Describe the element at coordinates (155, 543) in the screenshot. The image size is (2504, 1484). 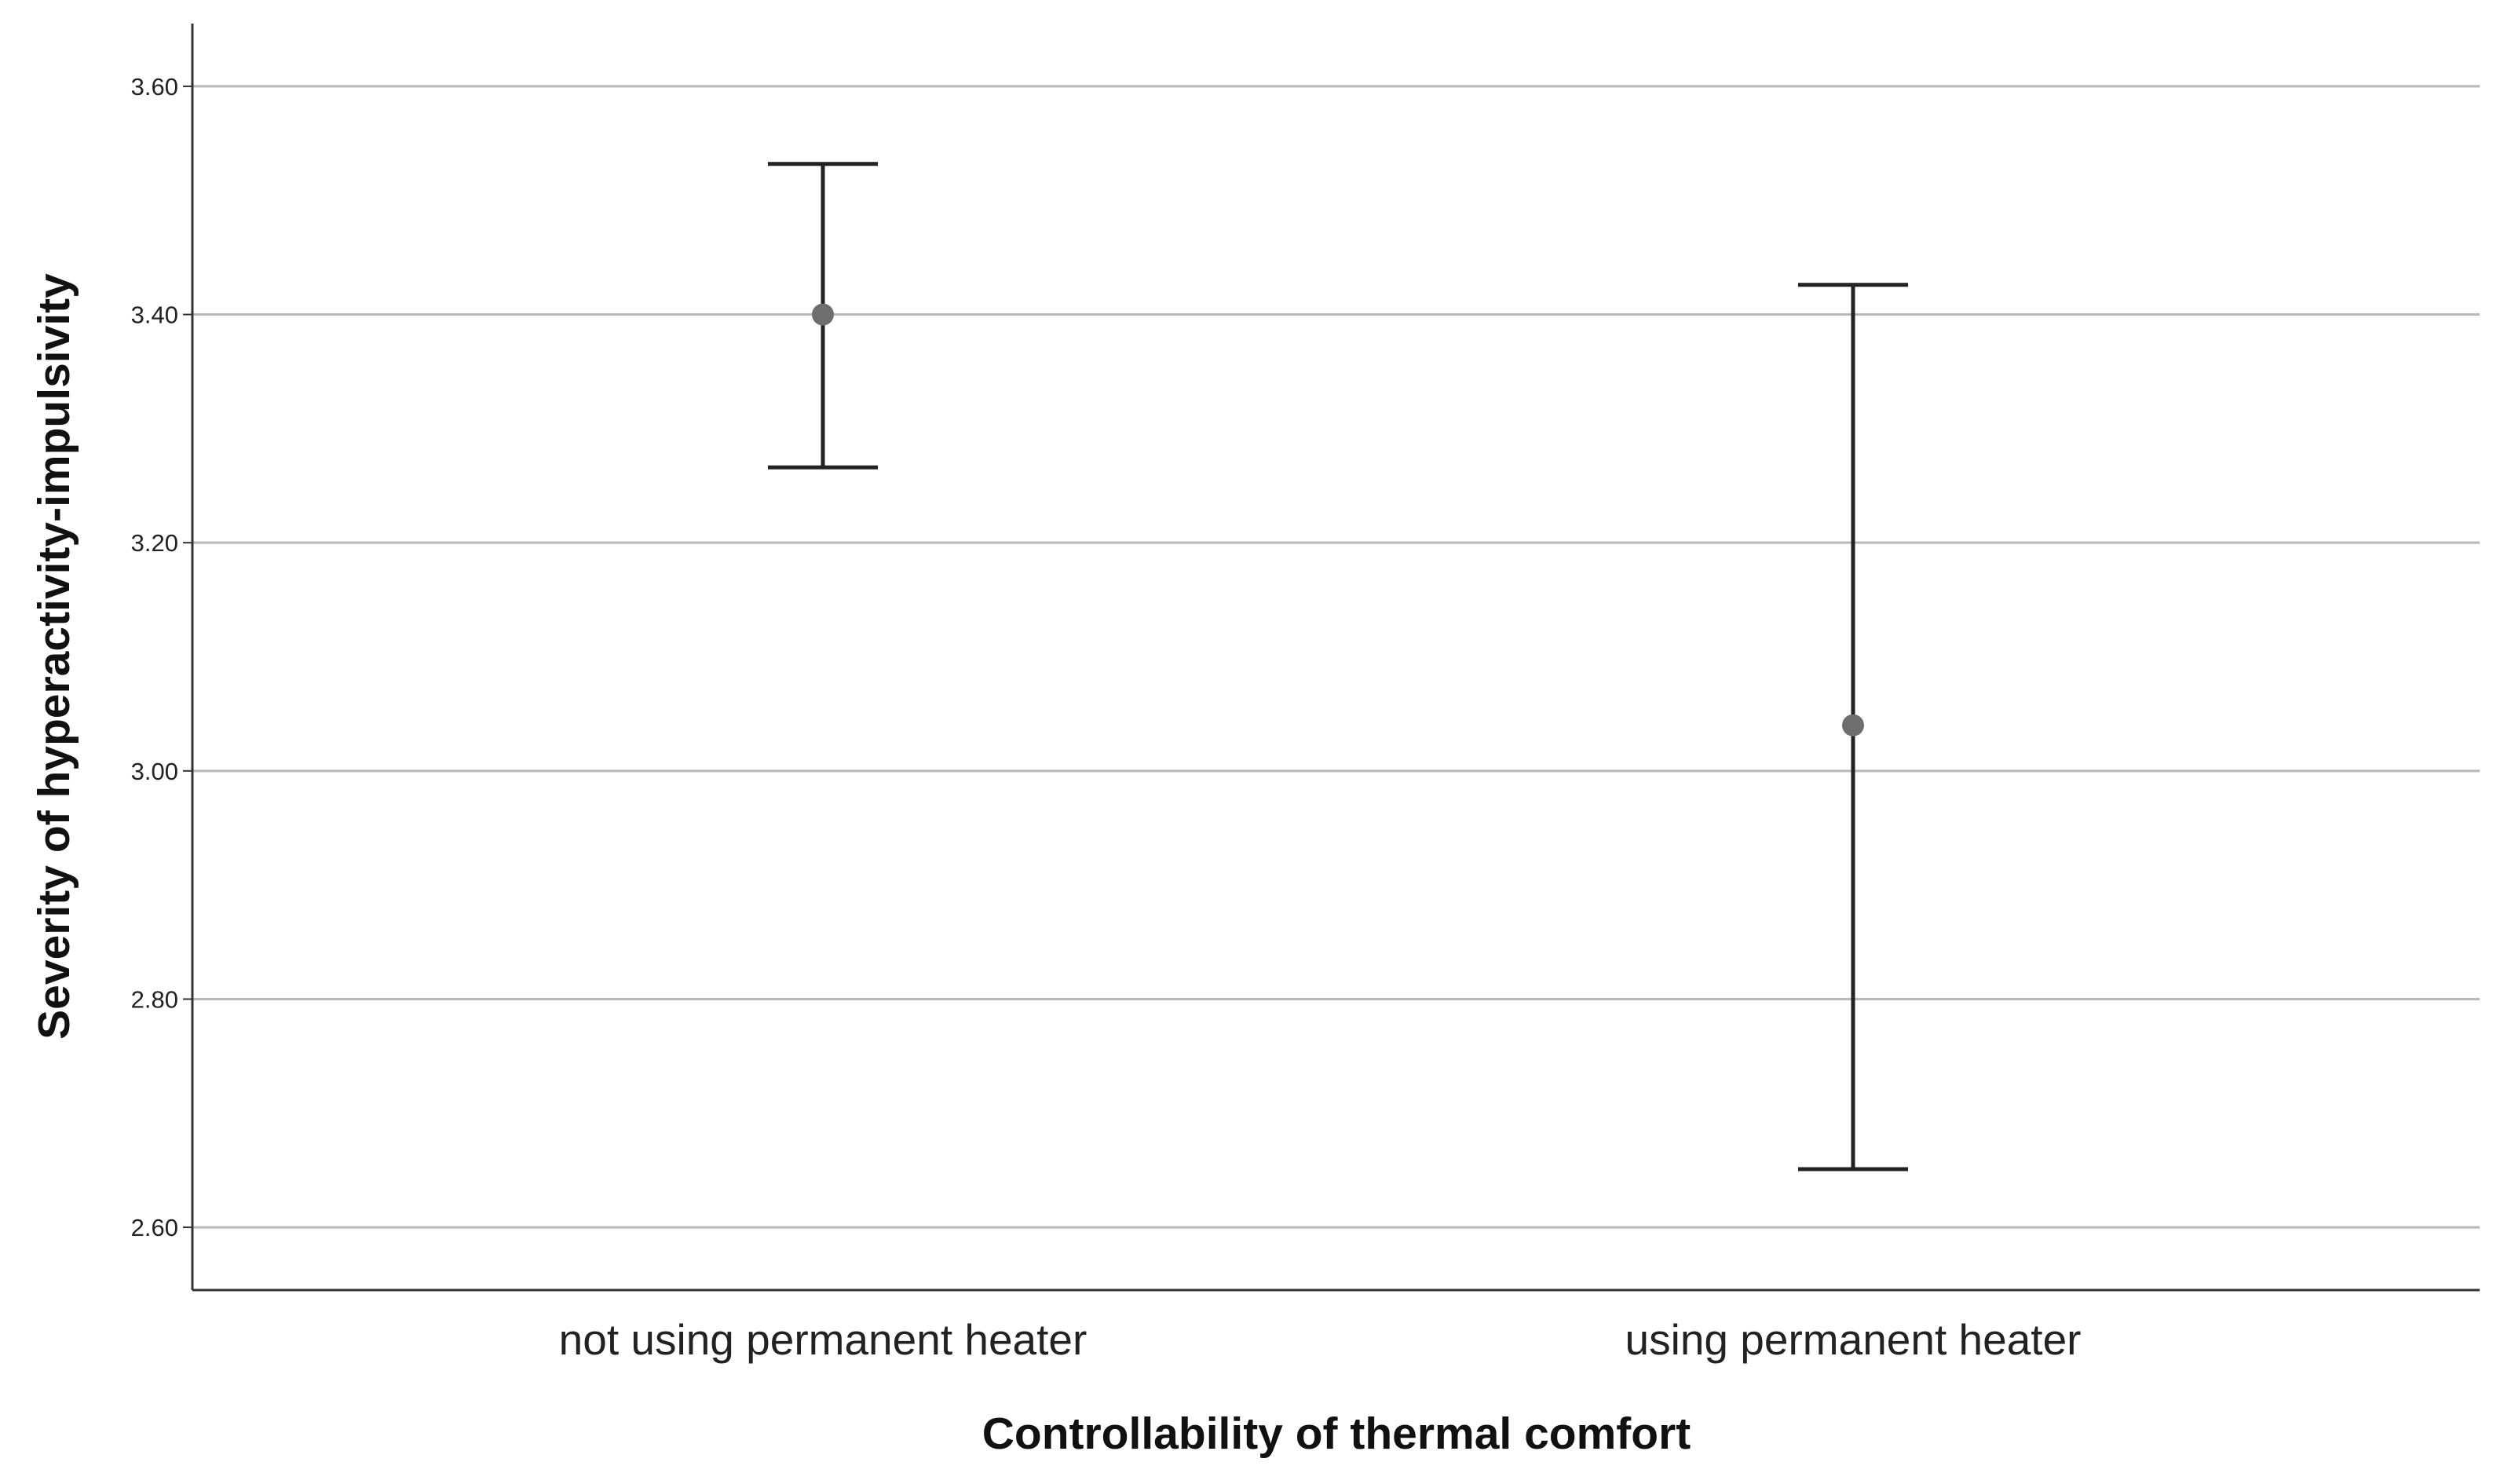
I see `y-tick-label: 3.20` at that location.